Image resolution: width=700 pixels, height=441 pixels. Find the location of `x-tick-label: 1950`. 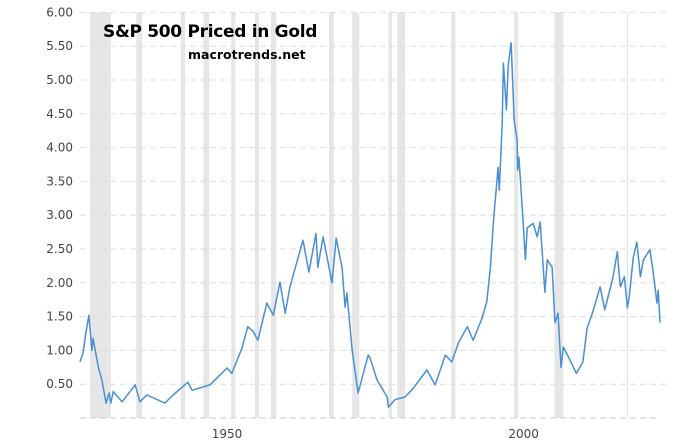

x-tick-label: 1950 is located at coordinates (227, 434).